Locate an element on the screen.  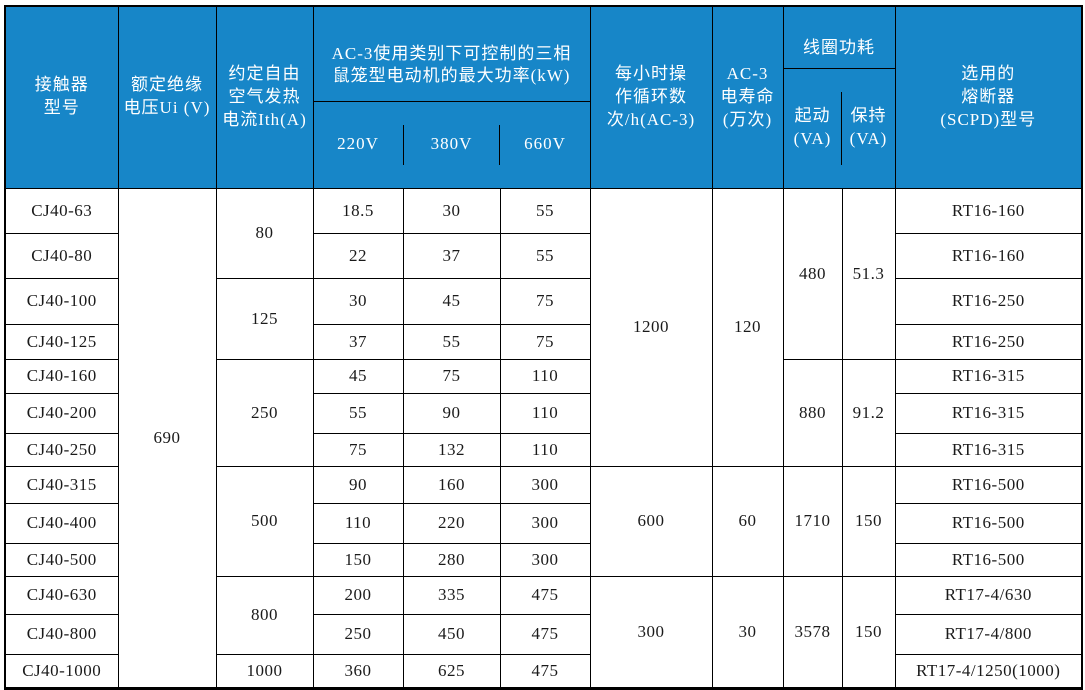
power-380-cell: 220 is located at coordinates (451, 523).